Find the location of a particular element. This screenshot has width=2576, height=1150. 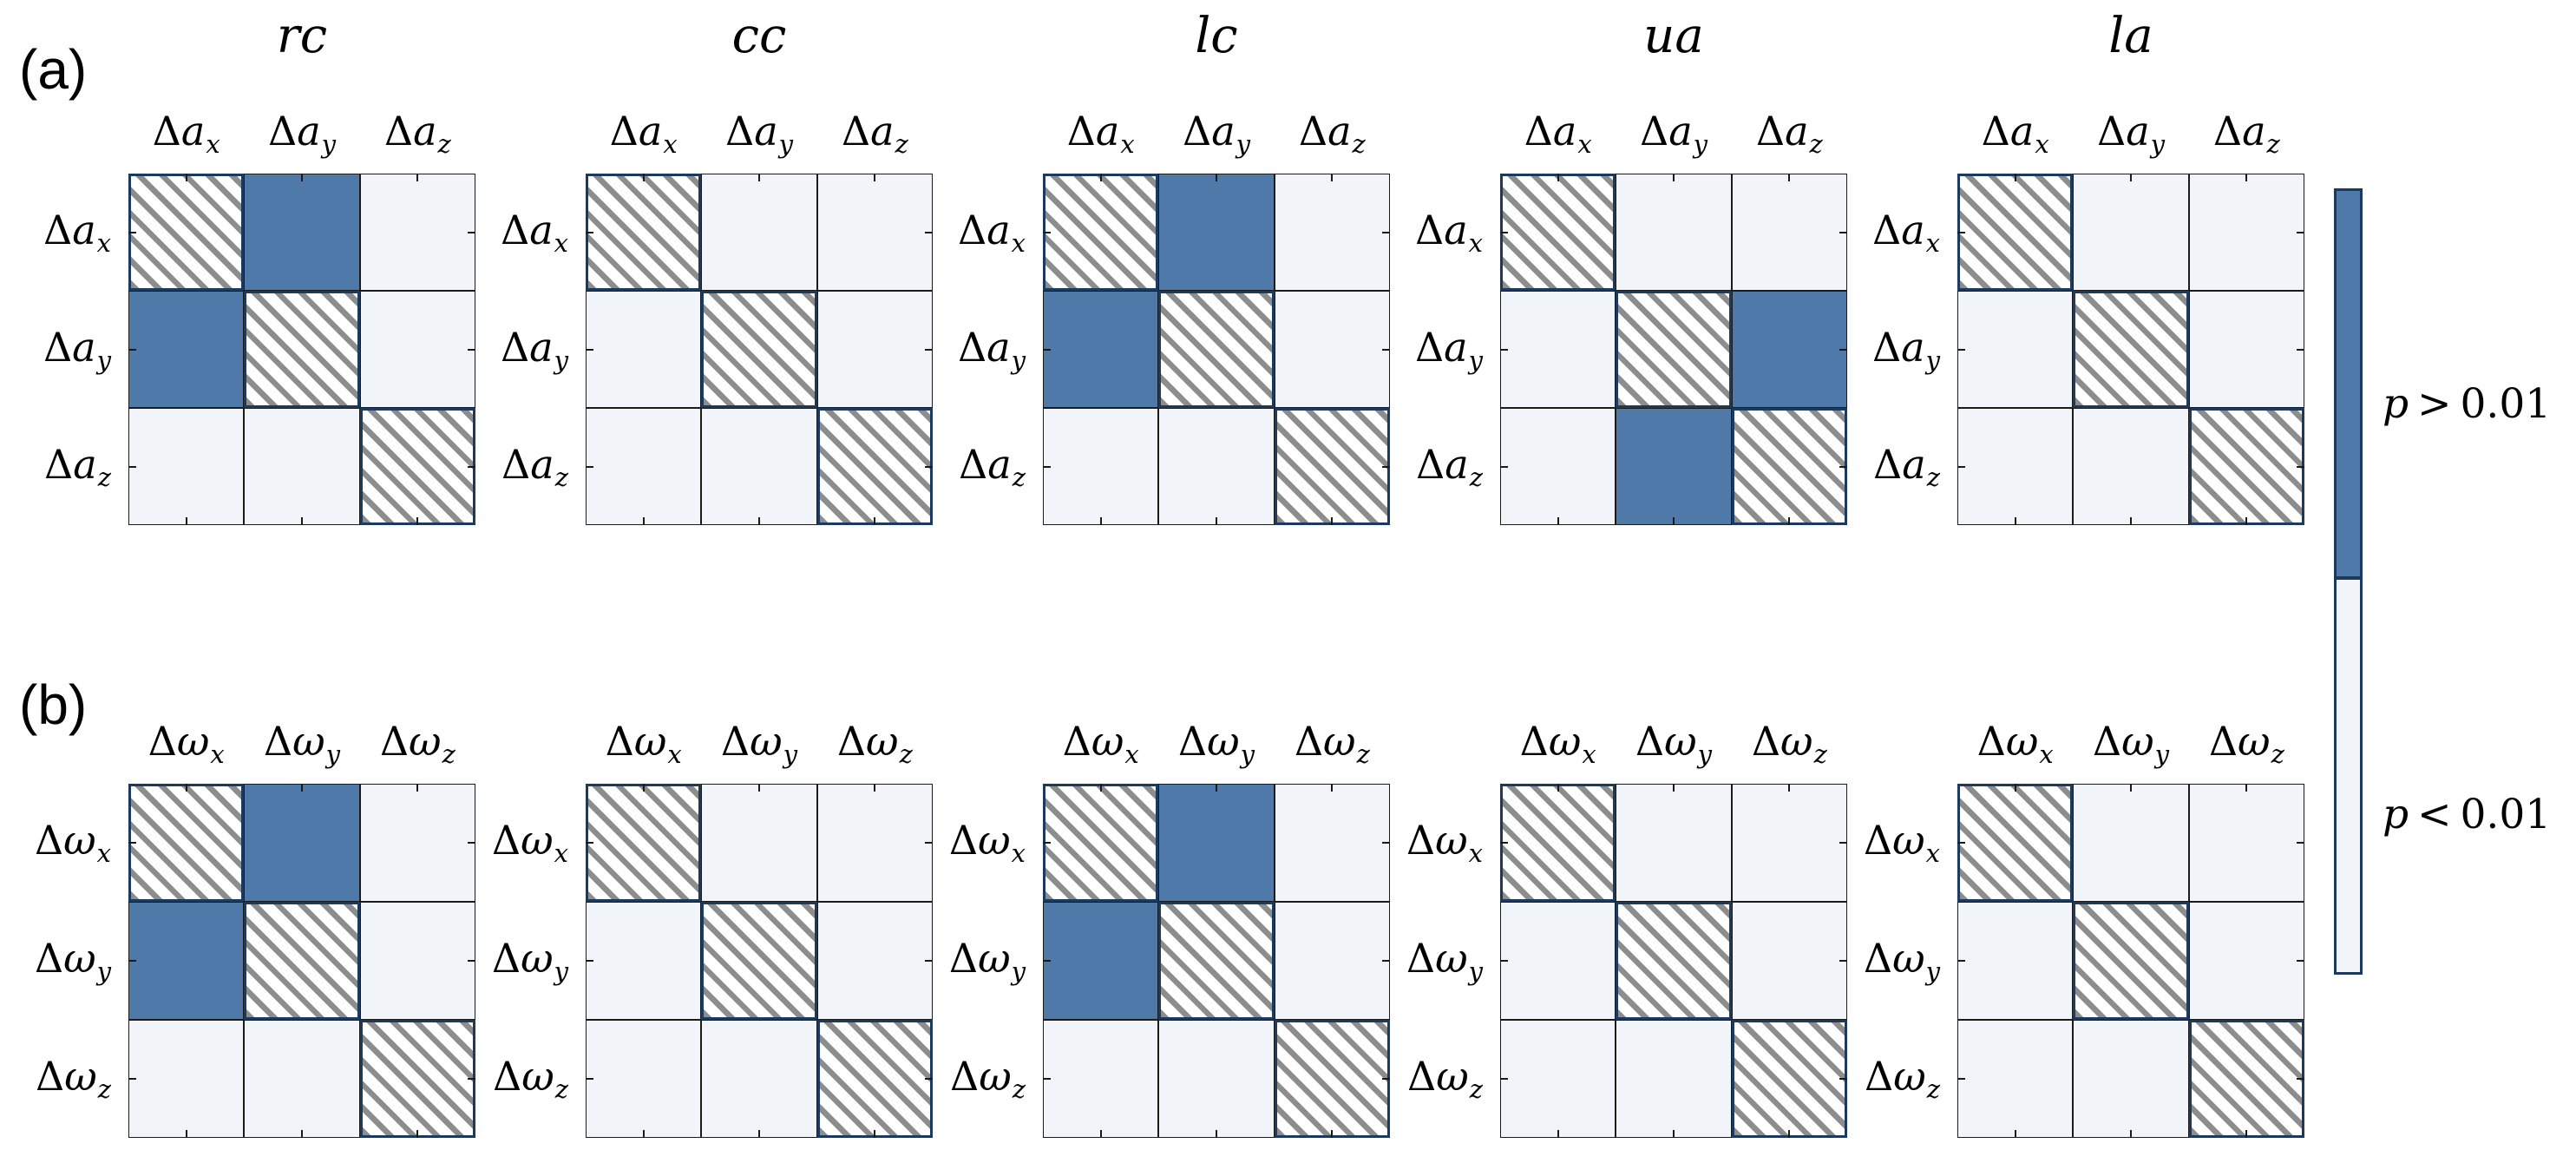

matrix-title: lc is located at coordinates (1216, 36).